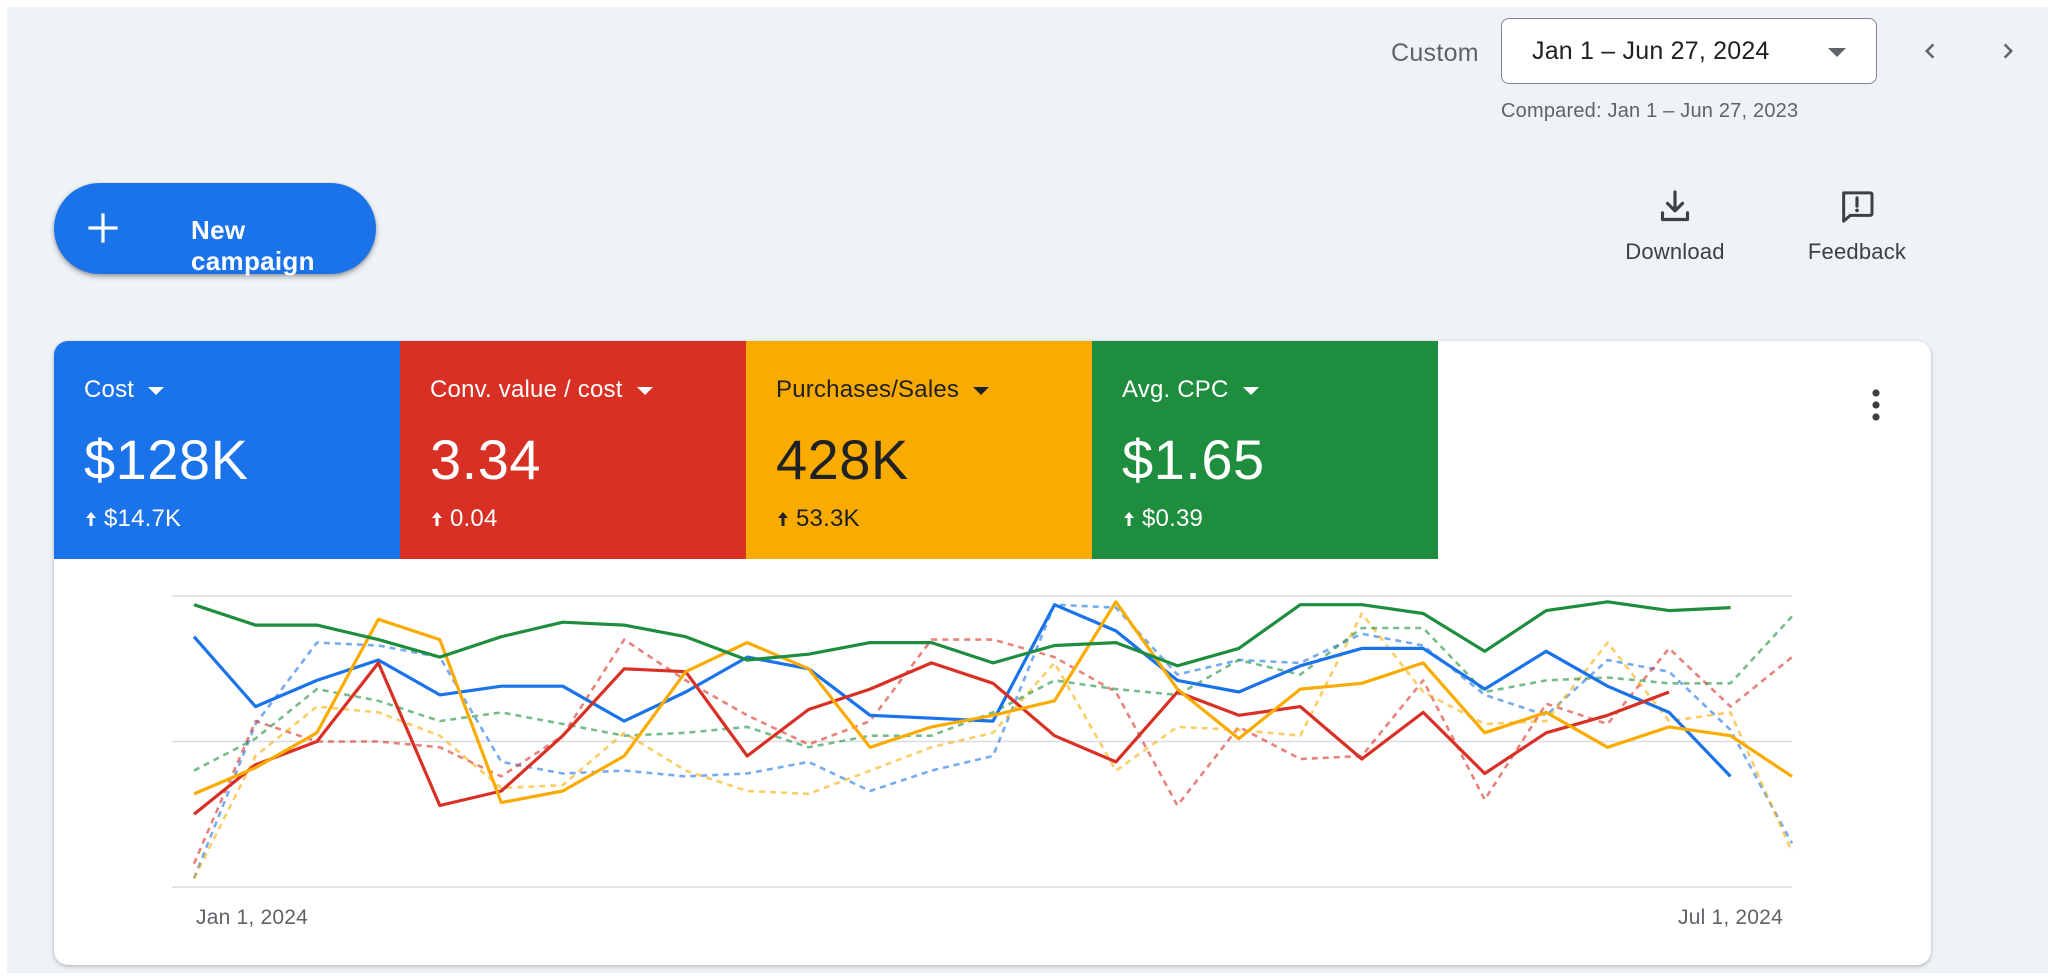  I want to click on previous-period-button, so click(1930, 51).